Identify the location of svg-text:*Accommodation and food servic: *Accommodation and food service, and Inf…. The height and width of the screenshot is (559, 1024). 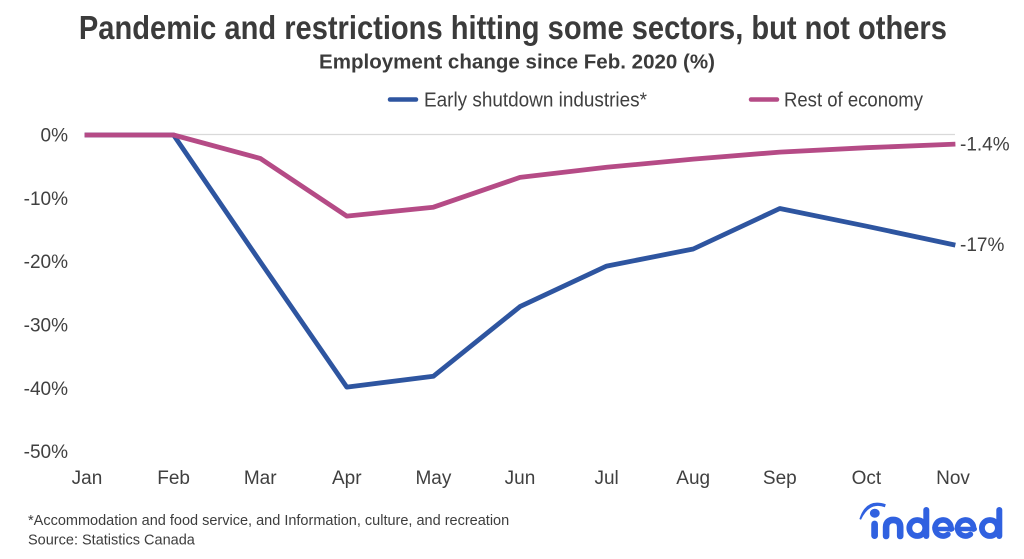
(268, 521).